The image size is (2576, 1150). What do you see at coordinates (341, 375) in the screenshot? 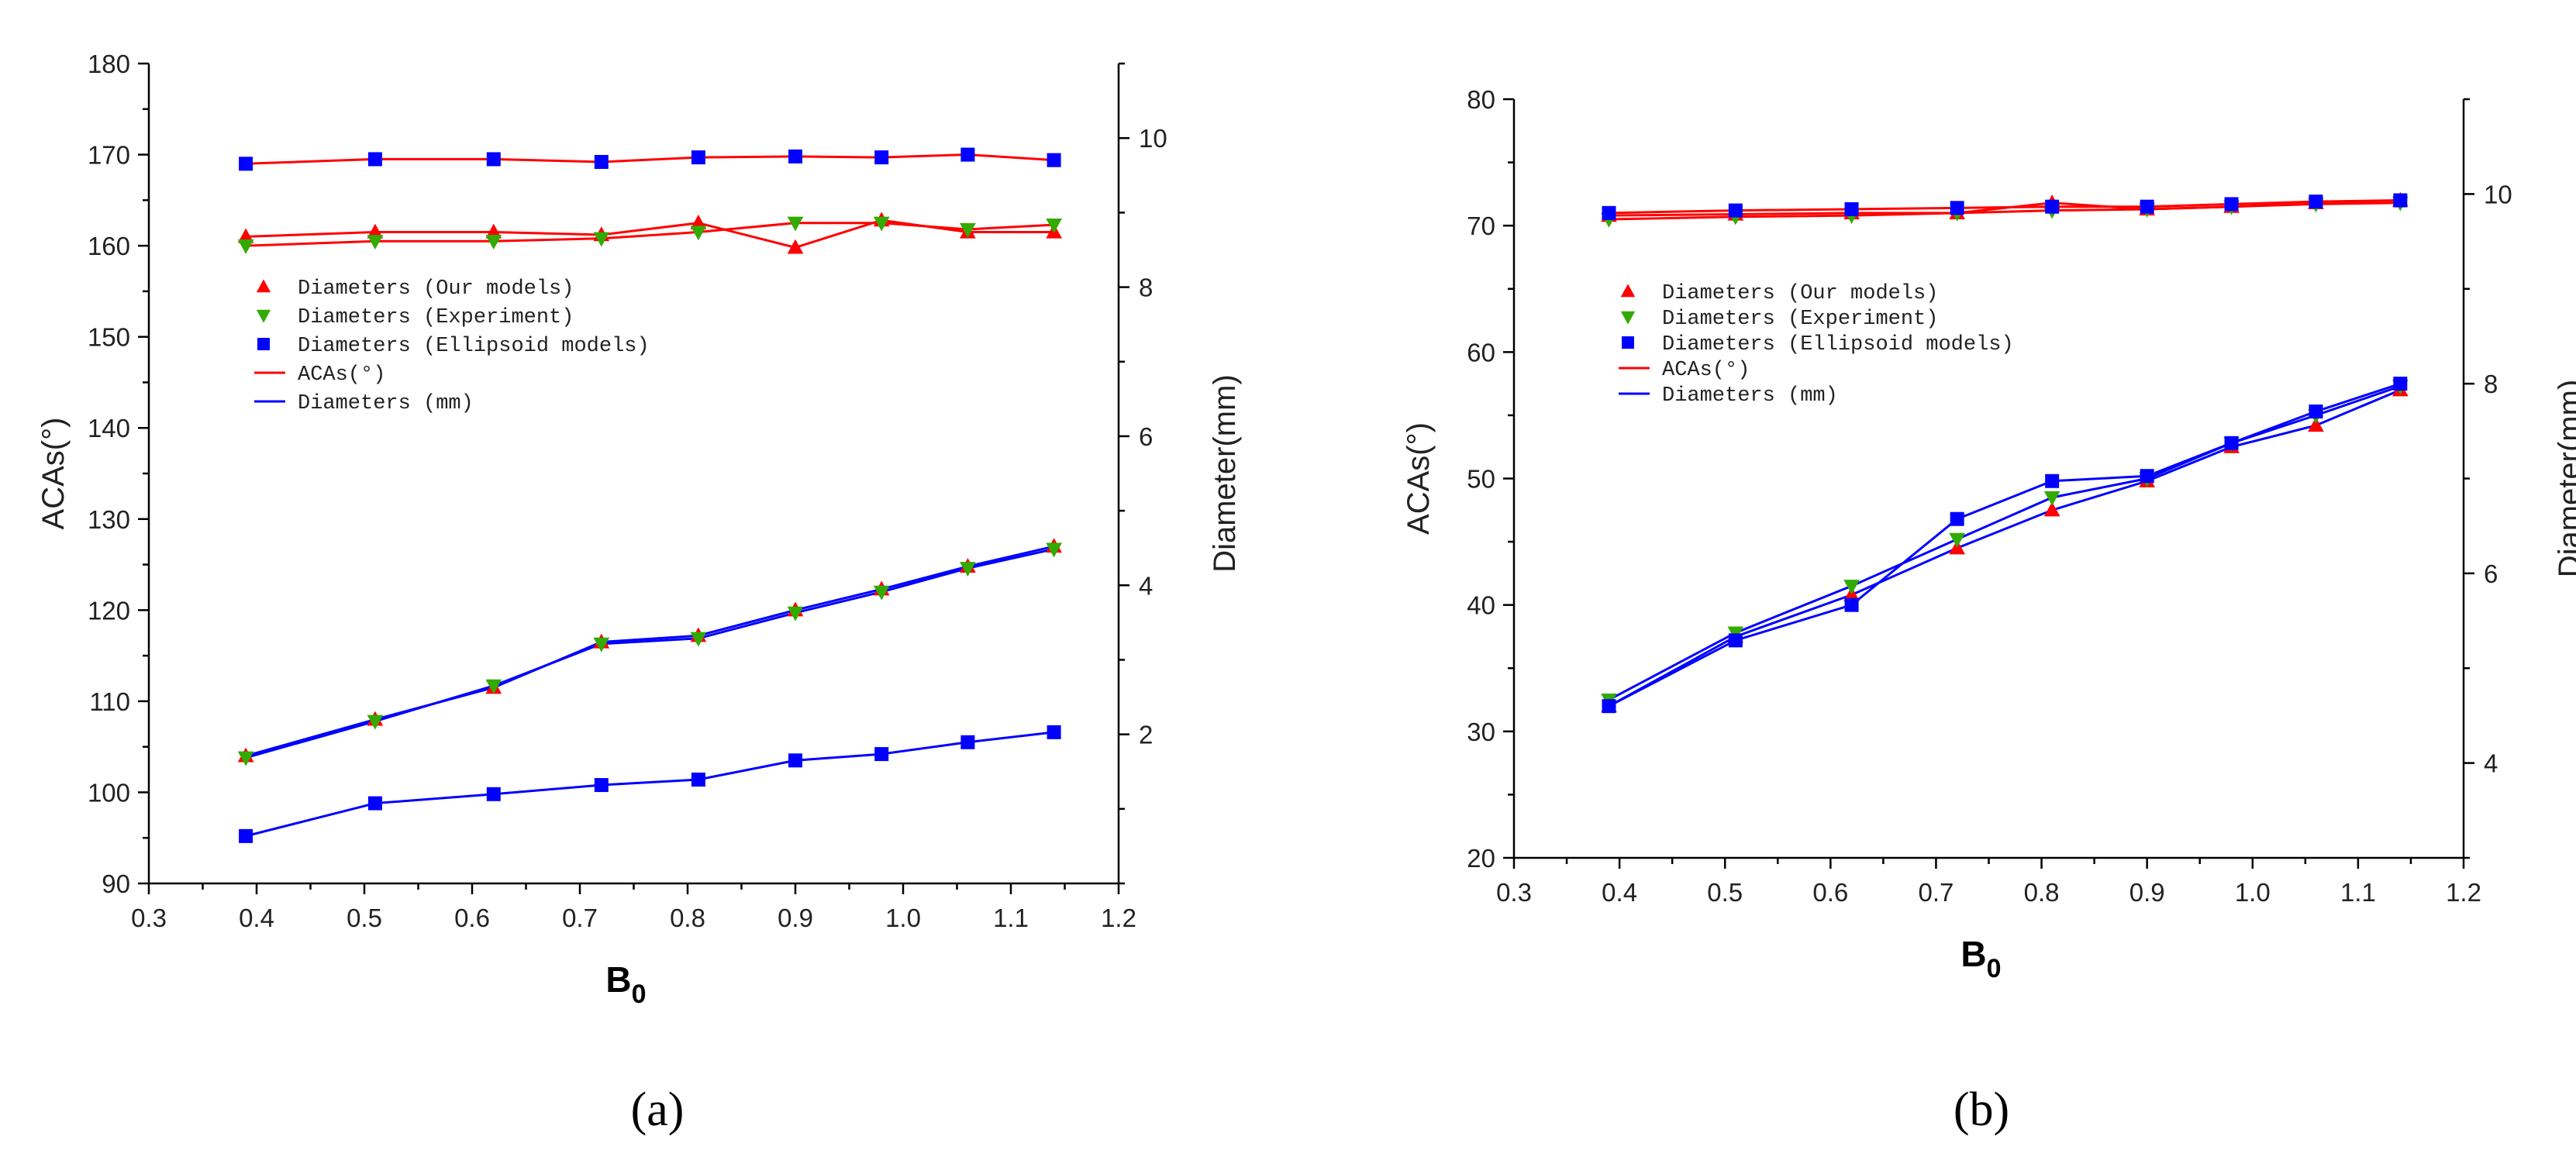
I see `legend-label: ACAs(°)` at bounding box center [341, 375].